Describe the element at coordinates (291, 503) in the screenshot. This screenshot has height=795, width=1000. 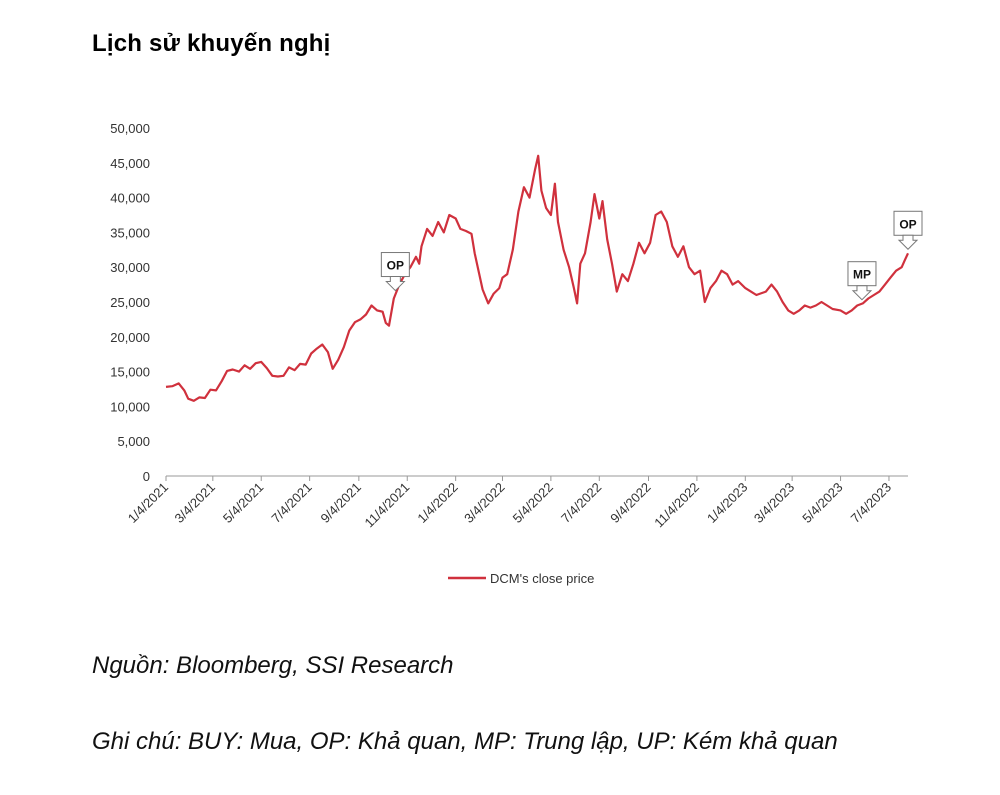
I see `x-tick-label: 7/4/2021` at that location.